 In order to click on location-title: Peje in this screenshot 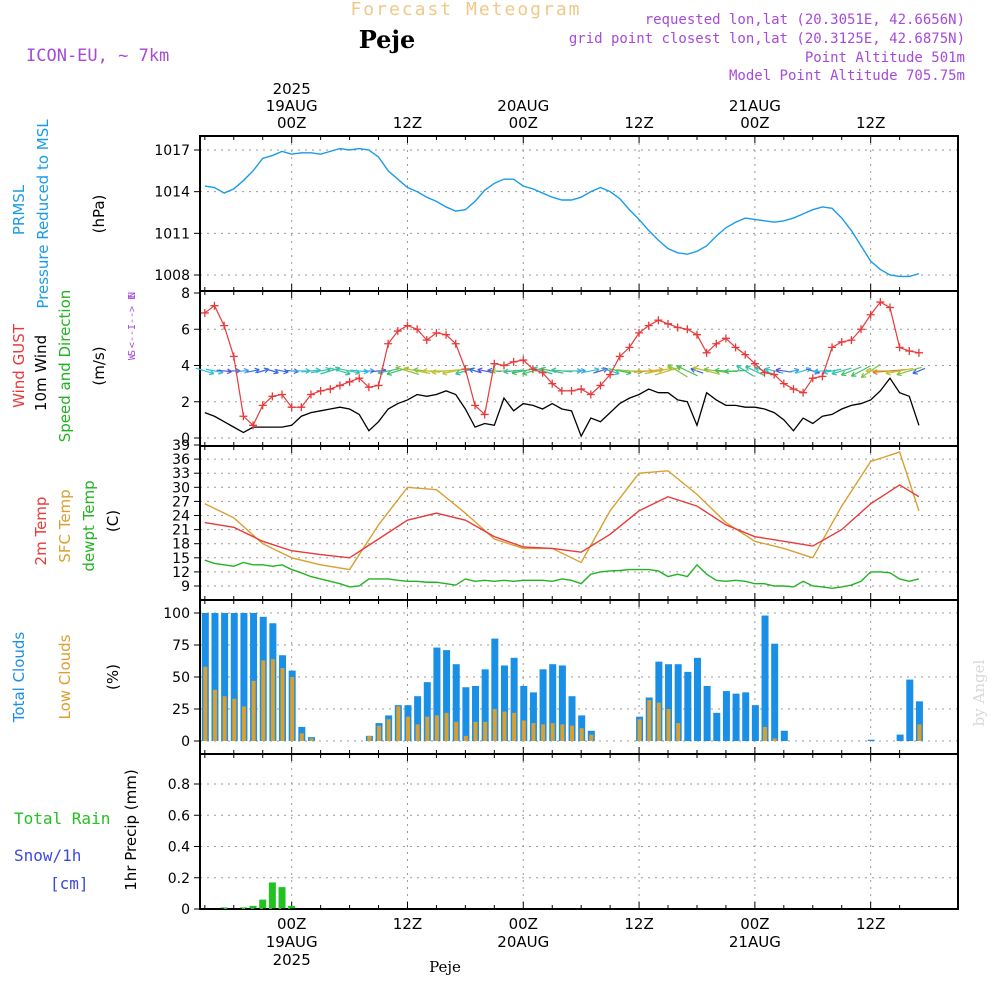, I will do `click(387, 39)`.